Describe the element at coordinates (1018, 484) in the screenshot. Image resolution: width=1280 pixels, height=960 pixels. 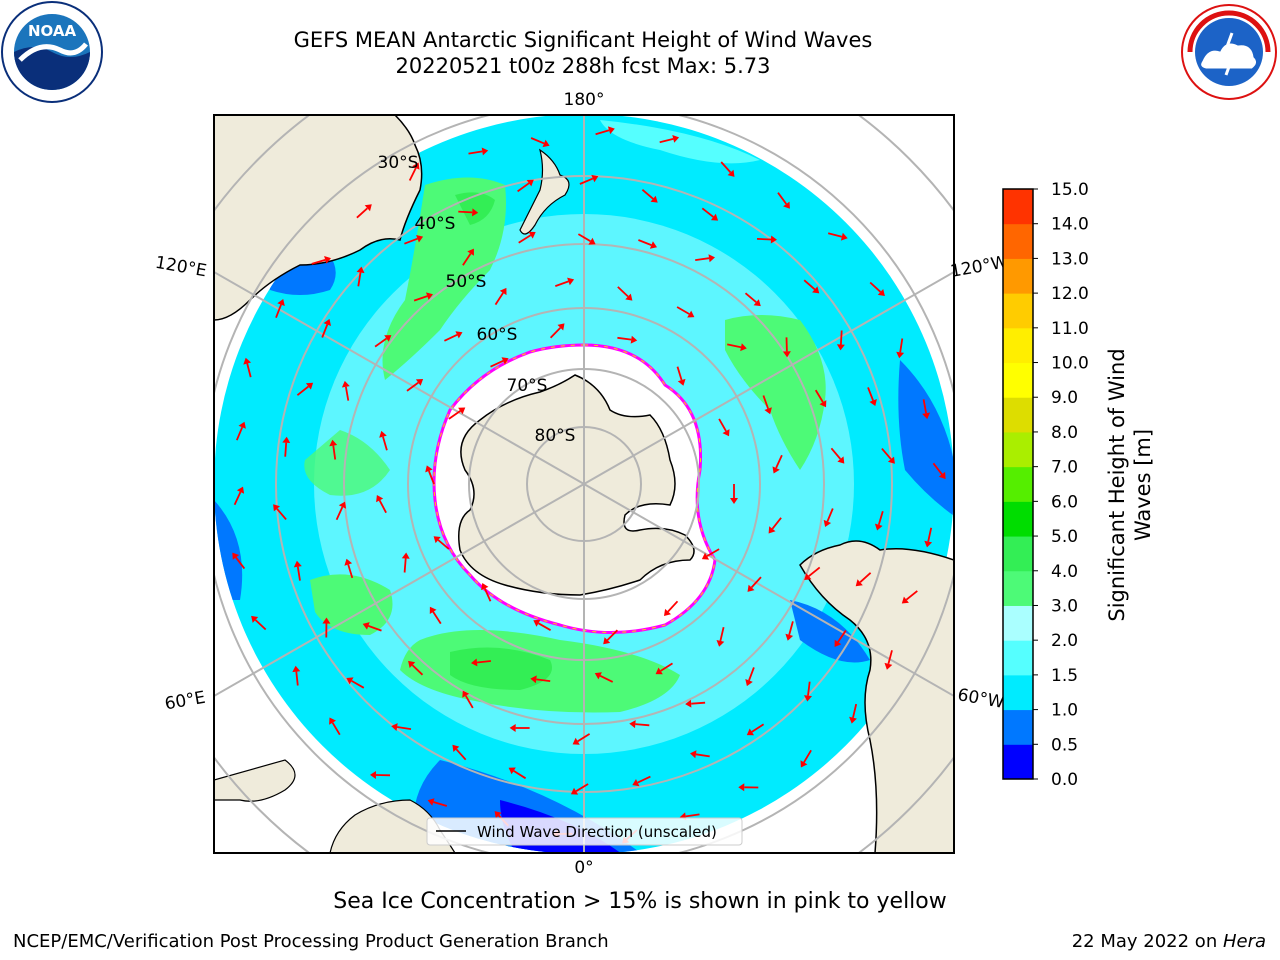
I see `colorbar-frame` at that location.